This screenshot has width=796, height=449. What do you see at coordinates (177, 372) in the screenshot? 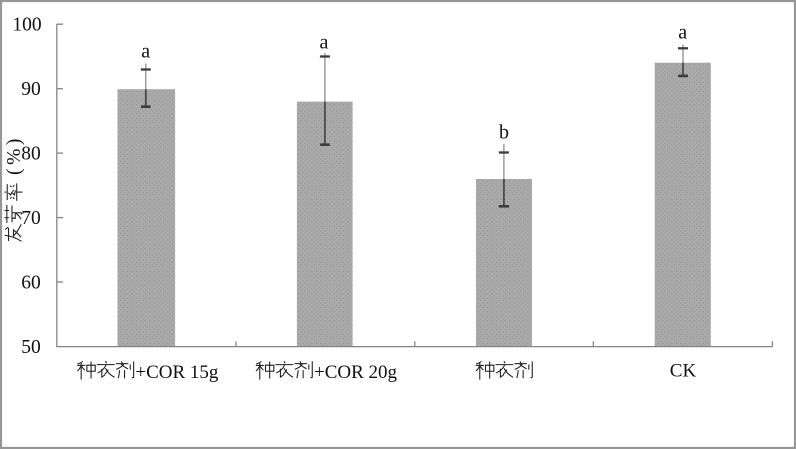
I see `svg-text: +COR 15g` at bounding box center [177, 372].